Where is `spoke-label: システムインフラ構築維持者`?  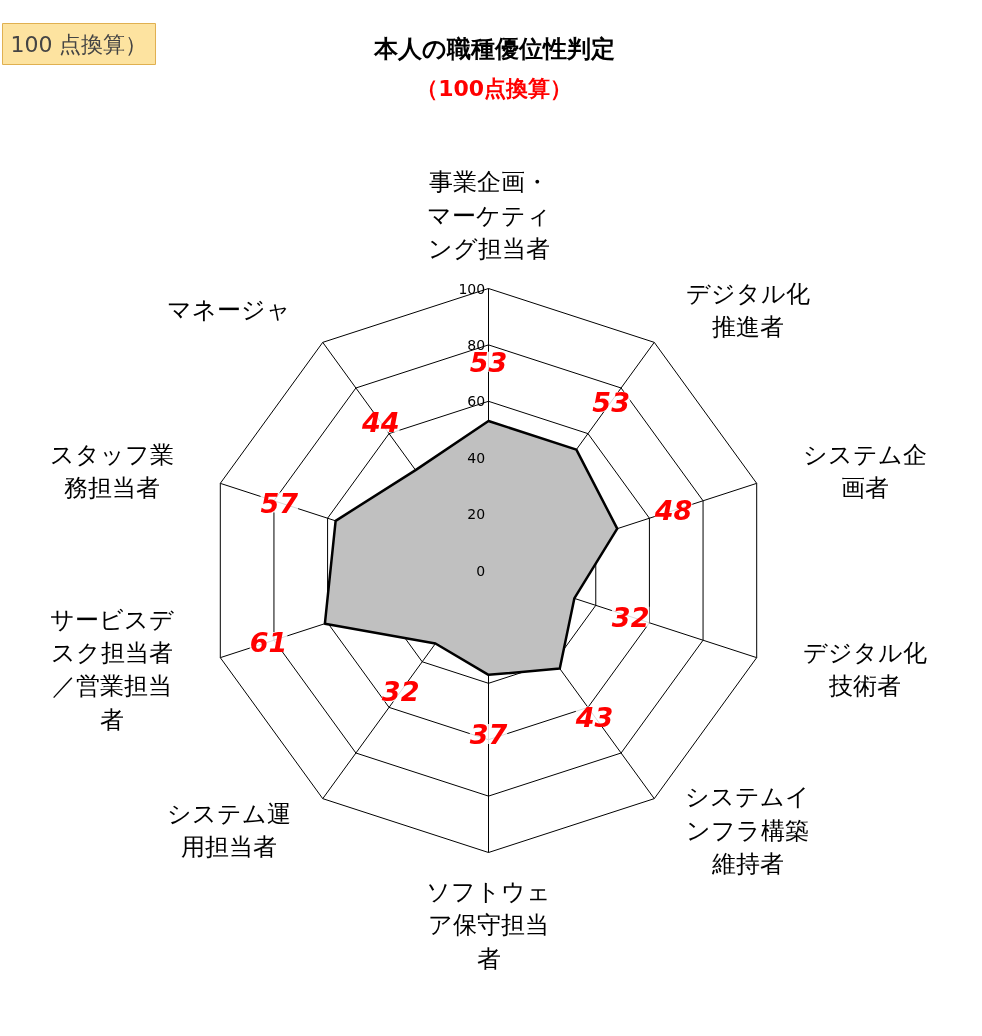
spoke-label: システムインフラ構築維持者 is located at coordinates (748, 830).